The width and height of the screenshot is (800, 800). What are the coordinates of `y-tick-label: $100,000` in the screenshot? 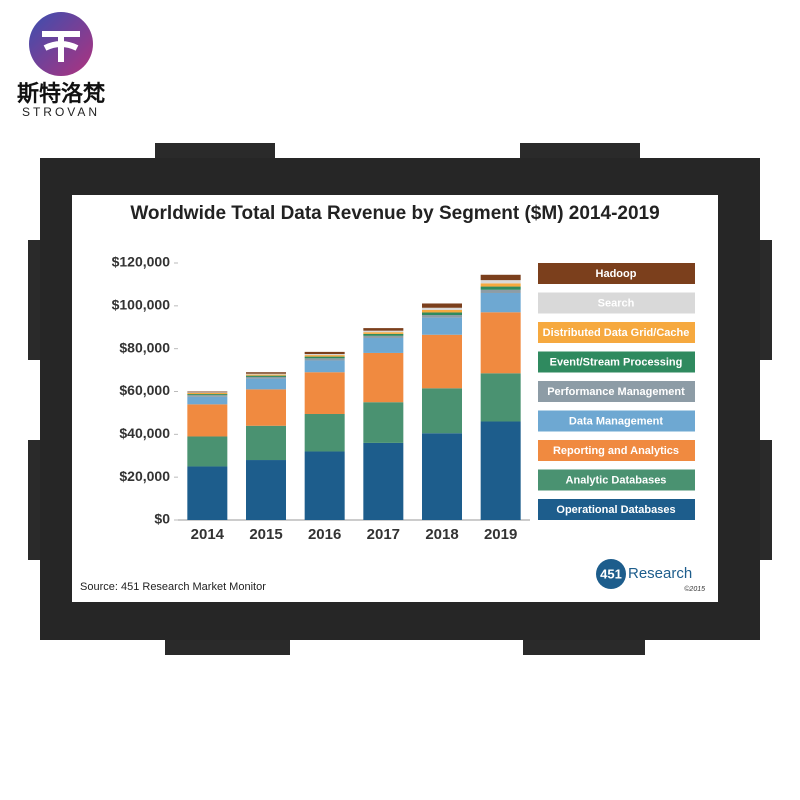 It's located at (141, 305).